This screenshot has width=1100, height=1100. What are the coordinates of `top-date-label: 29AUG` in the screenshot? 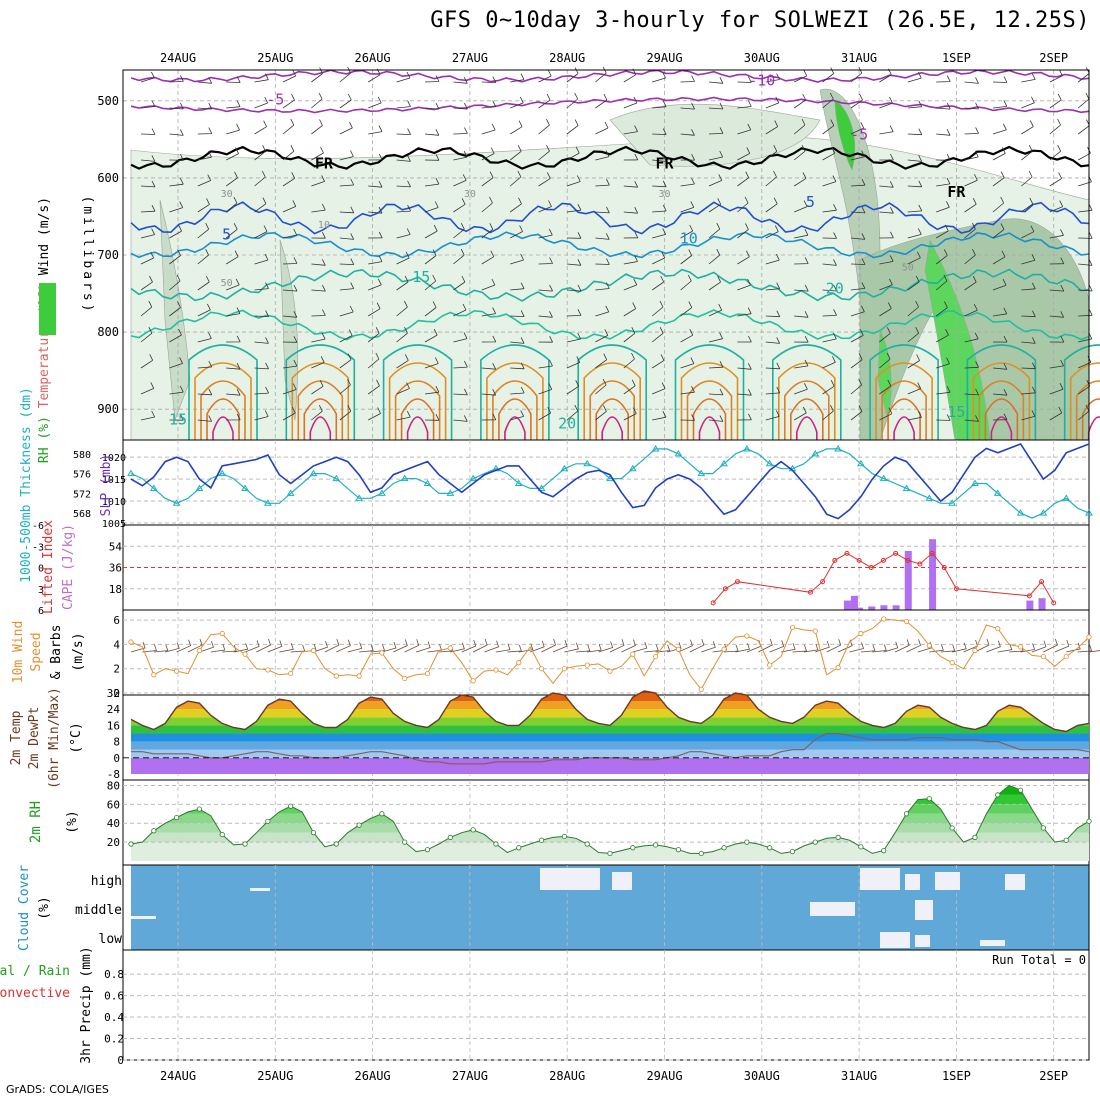 It's located at (664, 58).